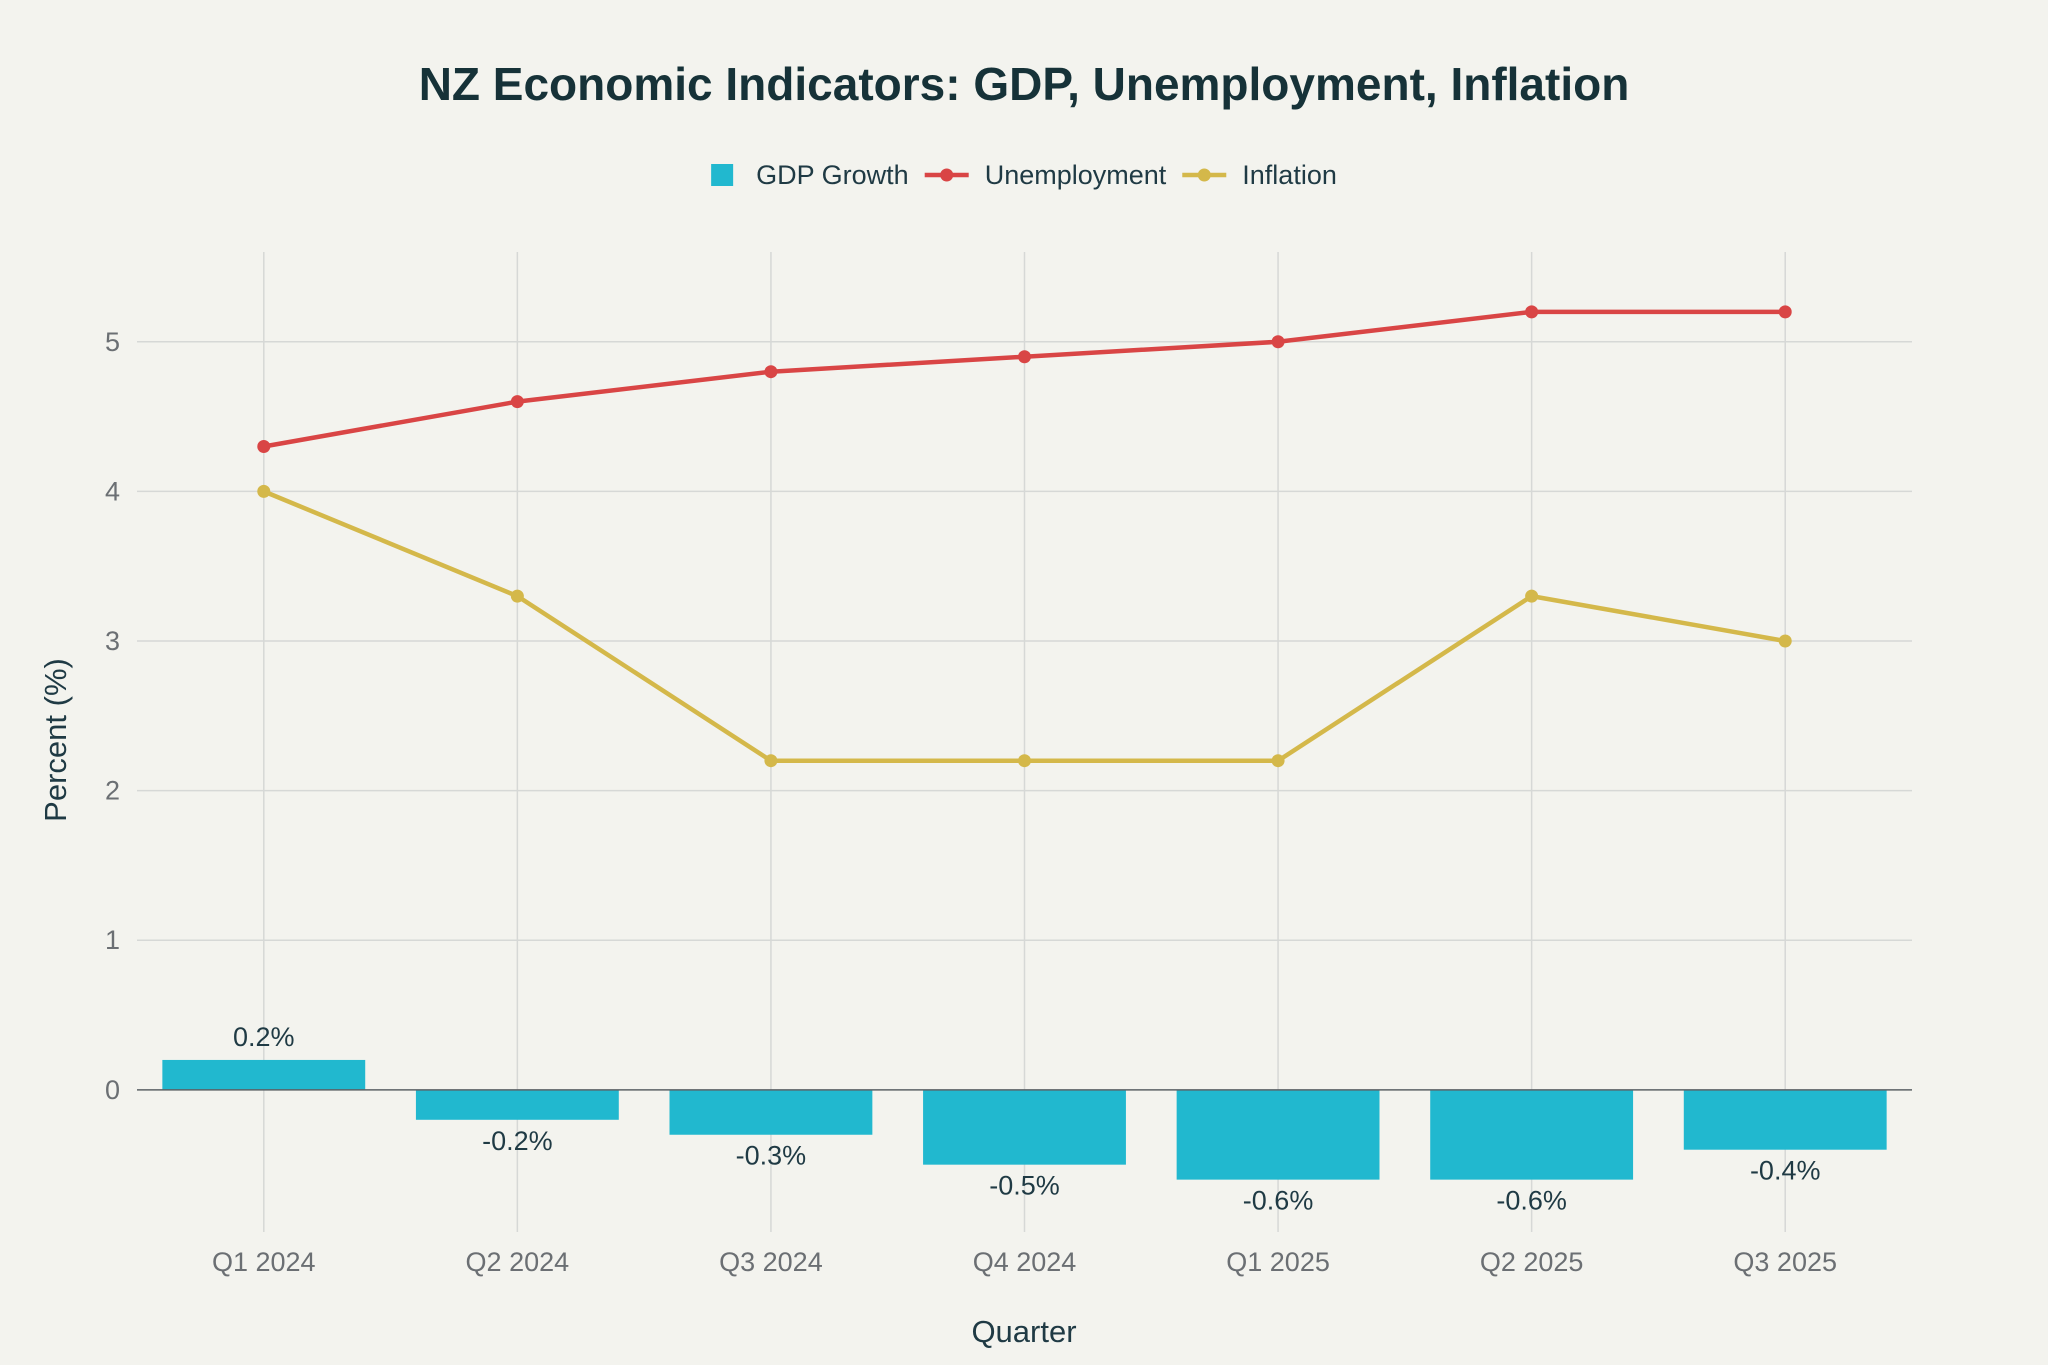  I want to click on legend-label: GDP Growth, so click(832, 175).